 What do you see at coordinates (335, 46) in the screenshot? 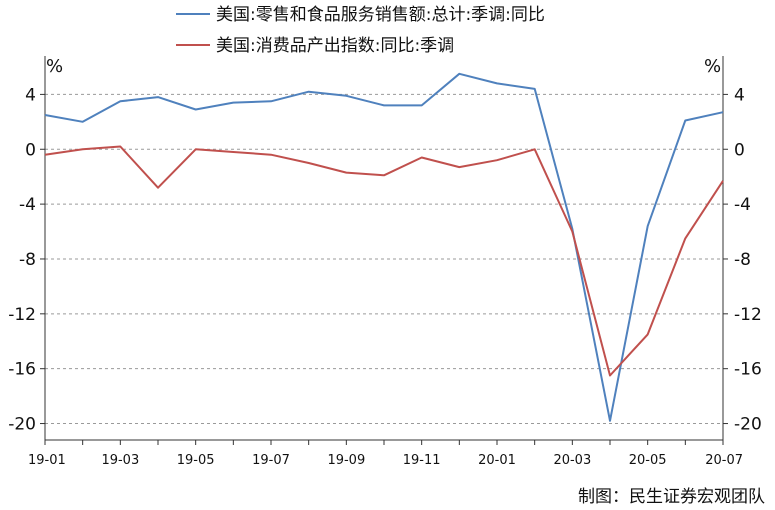
I see `legend-label-2: 美国:消费品产出指数:同比:季调` at bounding box center [335, 46].